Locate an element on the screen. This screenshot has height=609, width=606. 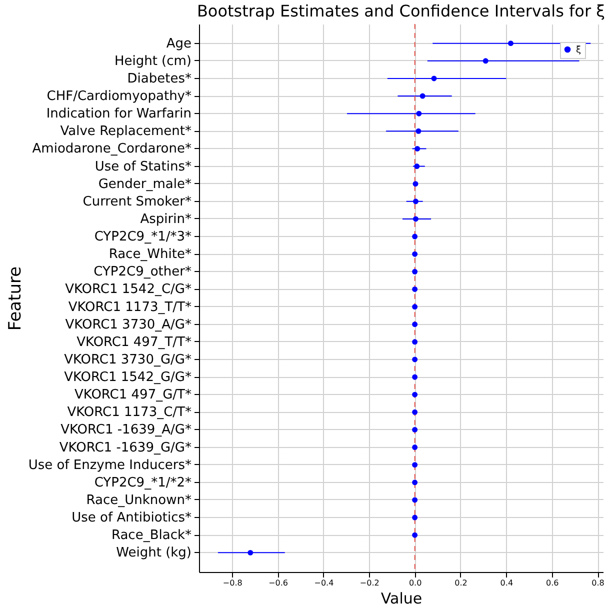
y-tick-label: VKORC1 497_G/T* is located at coordinates (133, 395).